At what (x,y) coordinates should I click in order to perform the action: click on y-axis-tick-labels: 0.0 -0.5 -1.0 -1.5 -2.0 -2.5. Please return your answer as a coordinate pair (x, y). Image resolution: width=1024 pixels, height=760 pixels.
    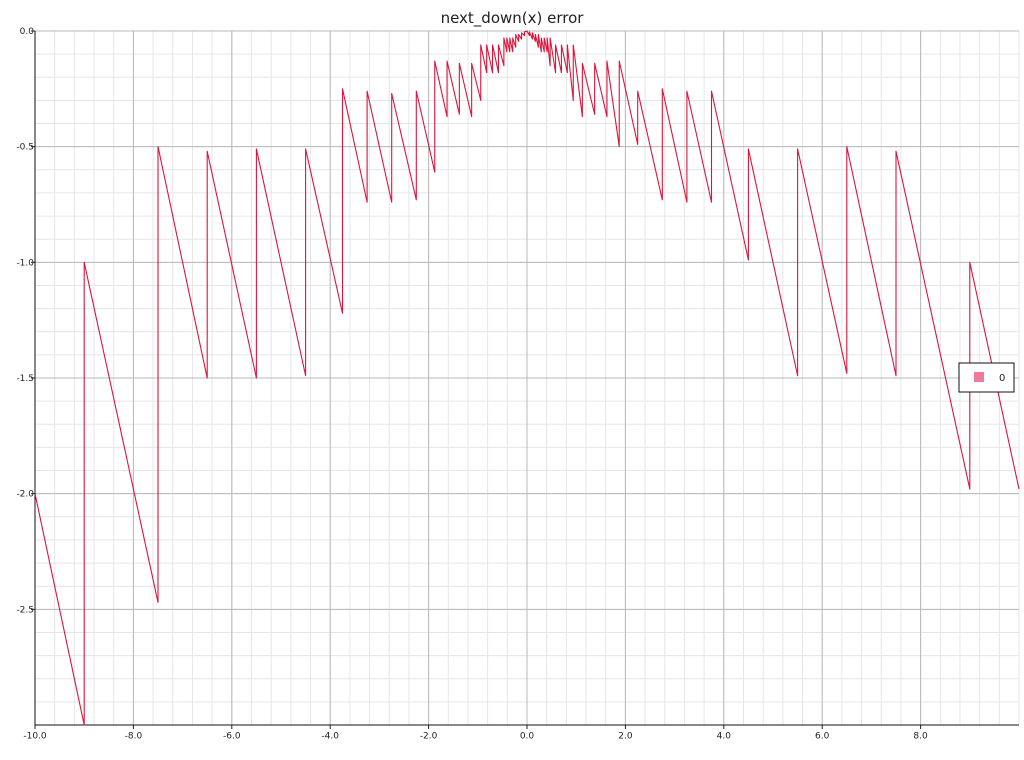
    Looking at the image, I should click on (25, 321).